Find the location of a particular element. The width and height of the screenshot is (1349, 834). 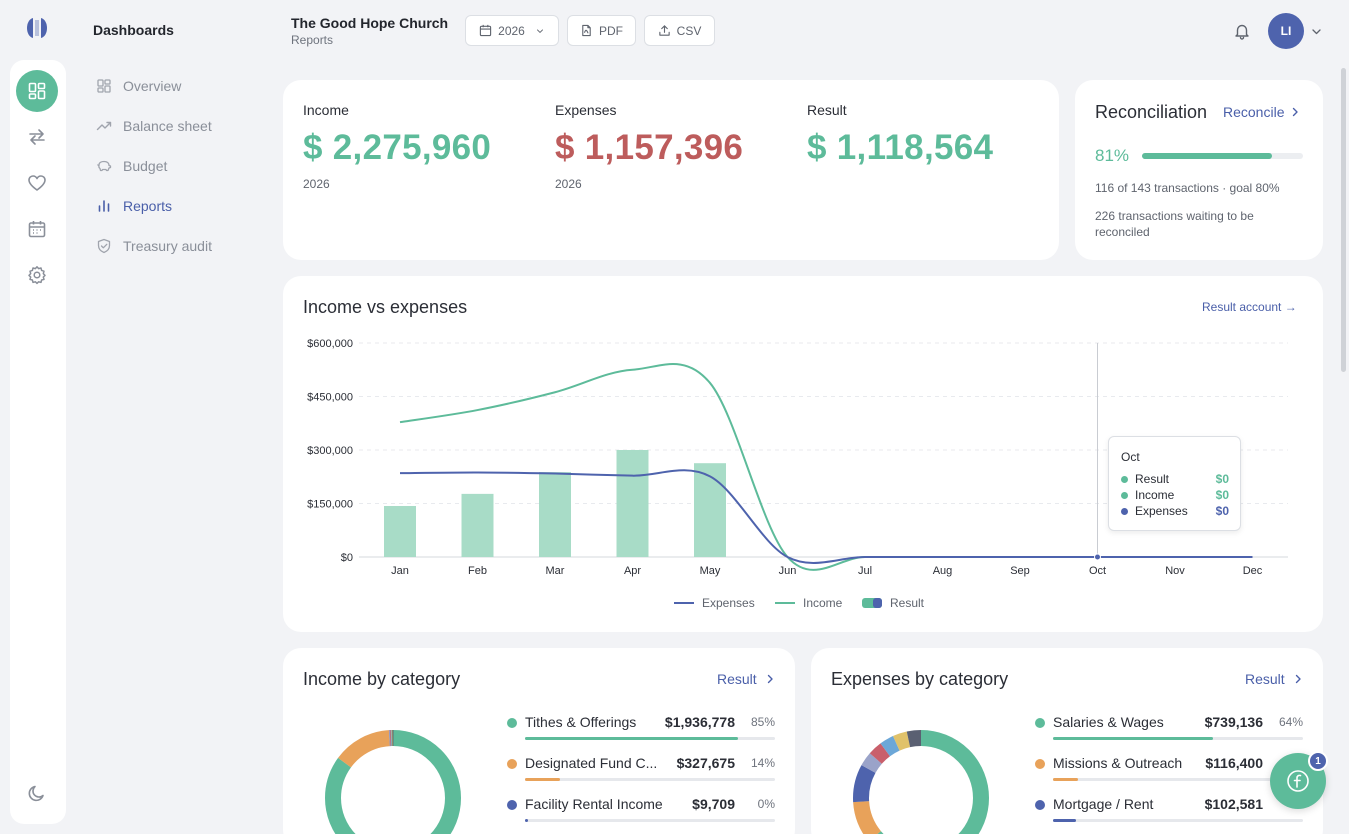

organization-name: The Good Hope Church is located at coordinates (370, 23).